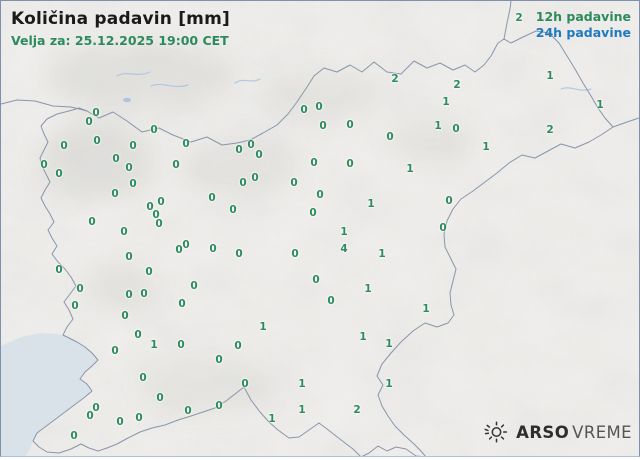  What do you see at coordinates (583, 32) in the screenshot?
I see `legend-toggle-24h-padavine: 24h padavine` at bounding box center [583, 32].